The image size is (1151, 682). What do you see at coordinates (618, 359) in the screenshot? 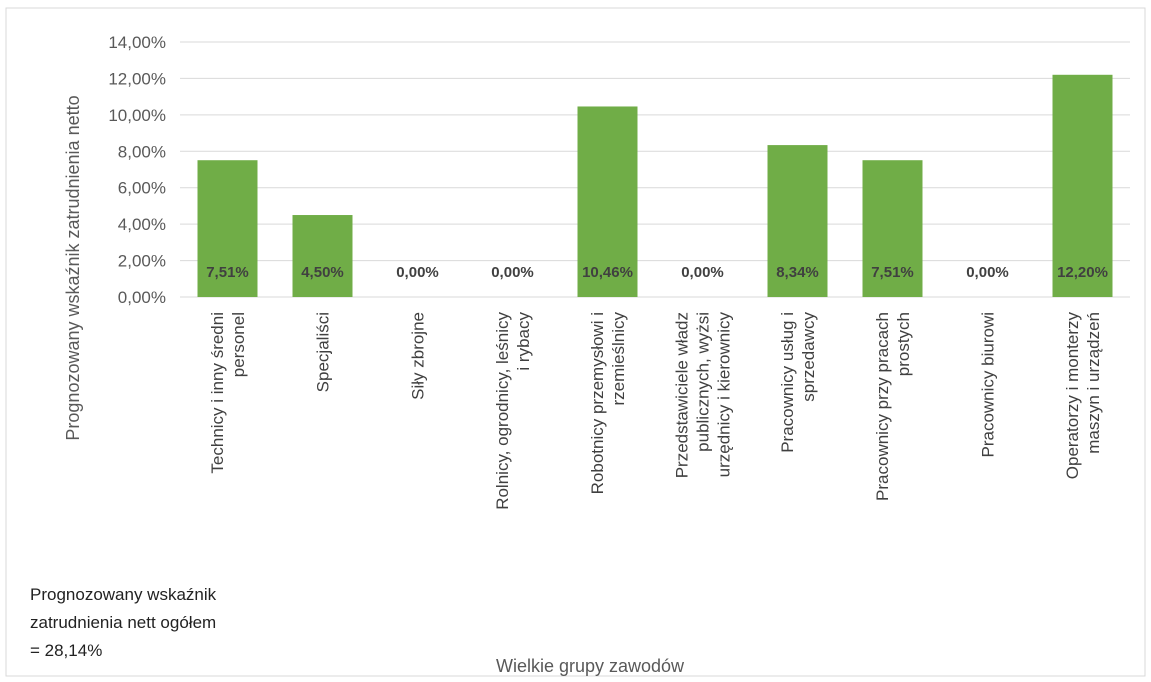
I see `category-label: rzemieślnicy` at bounding box center [618, 359].